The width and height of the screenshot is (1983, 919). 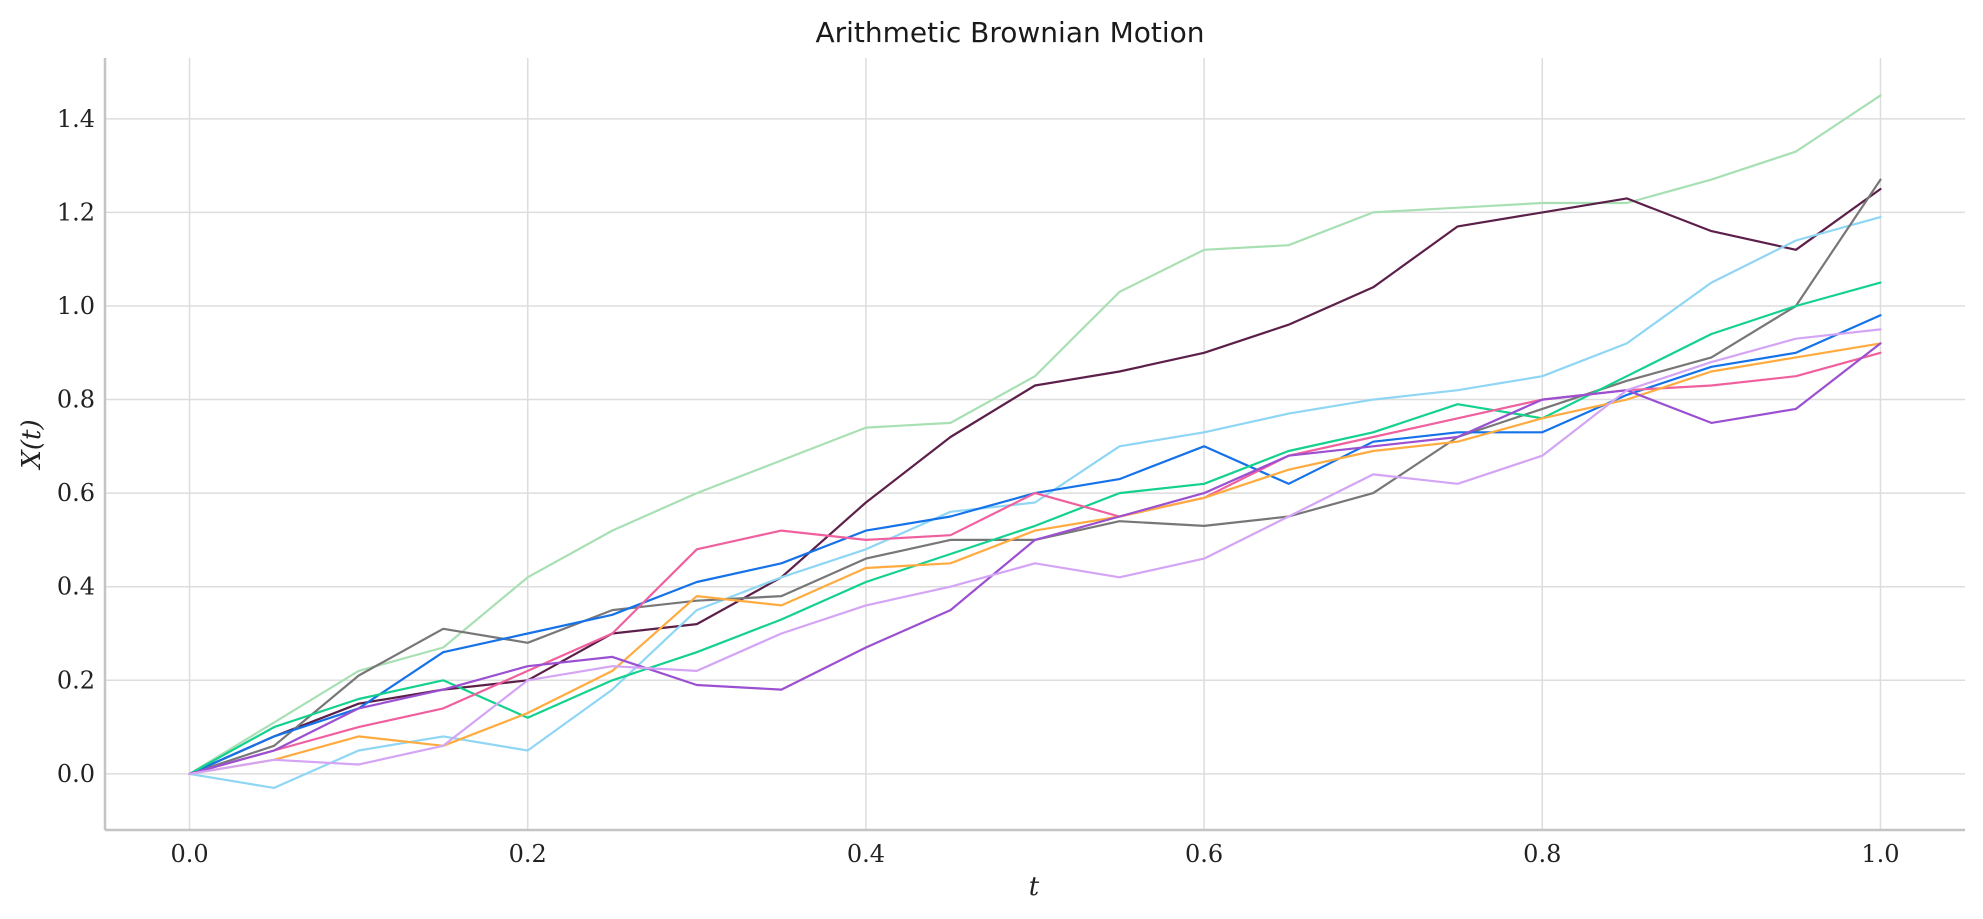 I want to click on y-axis-label: X(t), so click(x=32, y=444).